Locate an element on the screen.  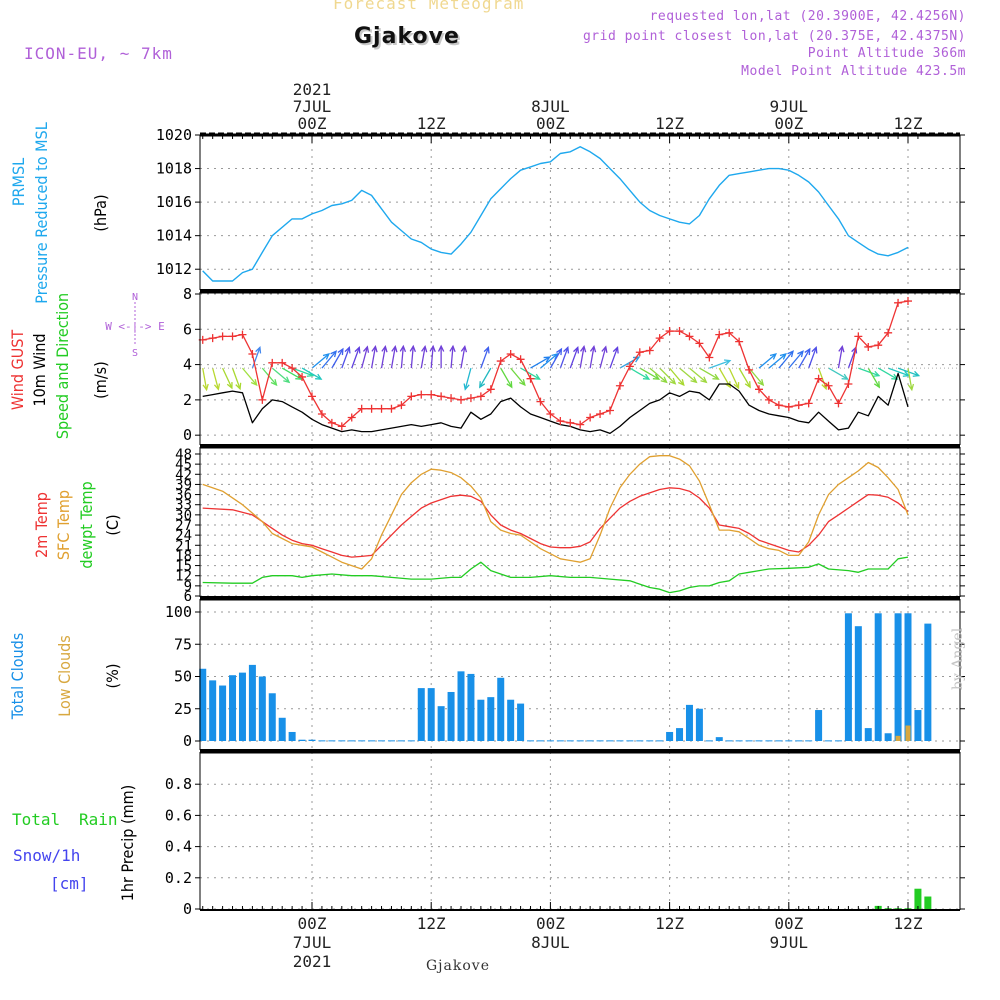
time-label-bottom: 12Z is located at coordinates (431, 923).